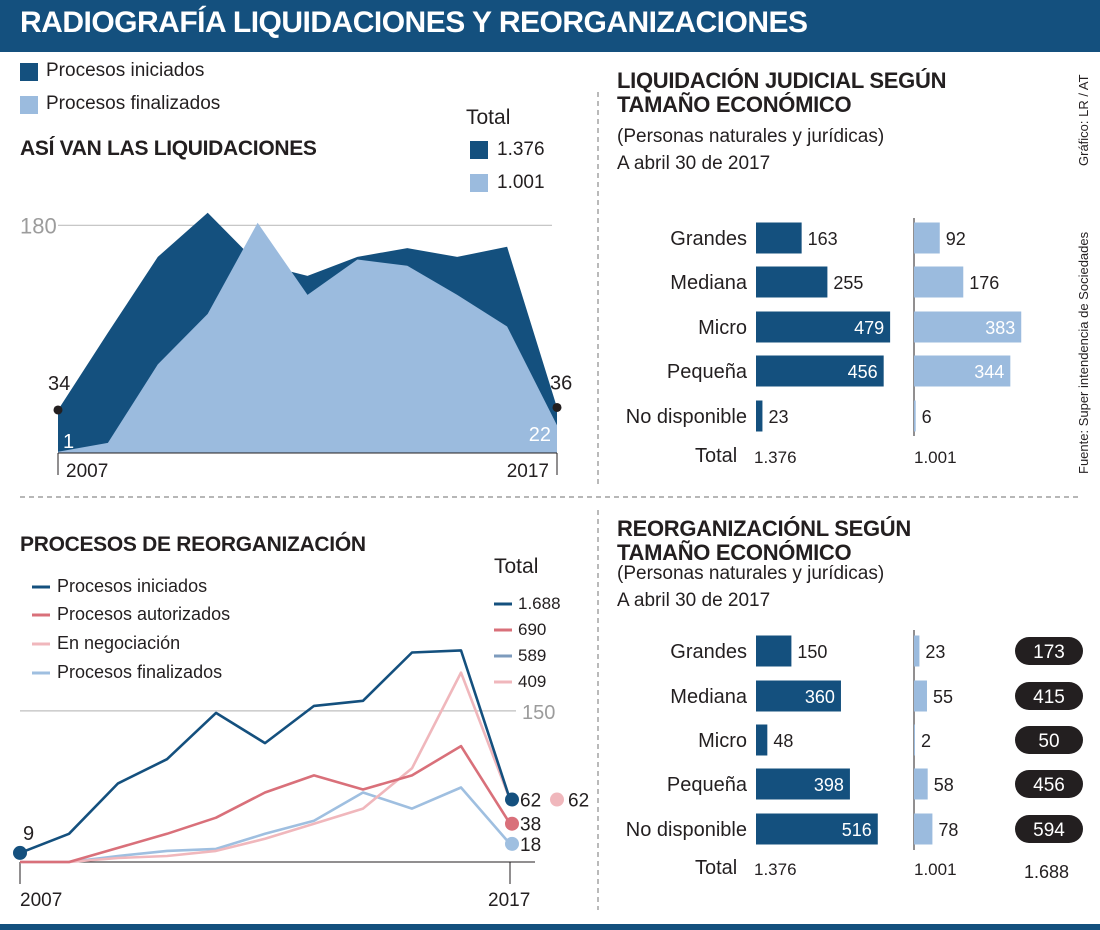 This screenshot has height=930, width=1100. I want to click on total-badge-value-2: 50, so click(1048, 741).